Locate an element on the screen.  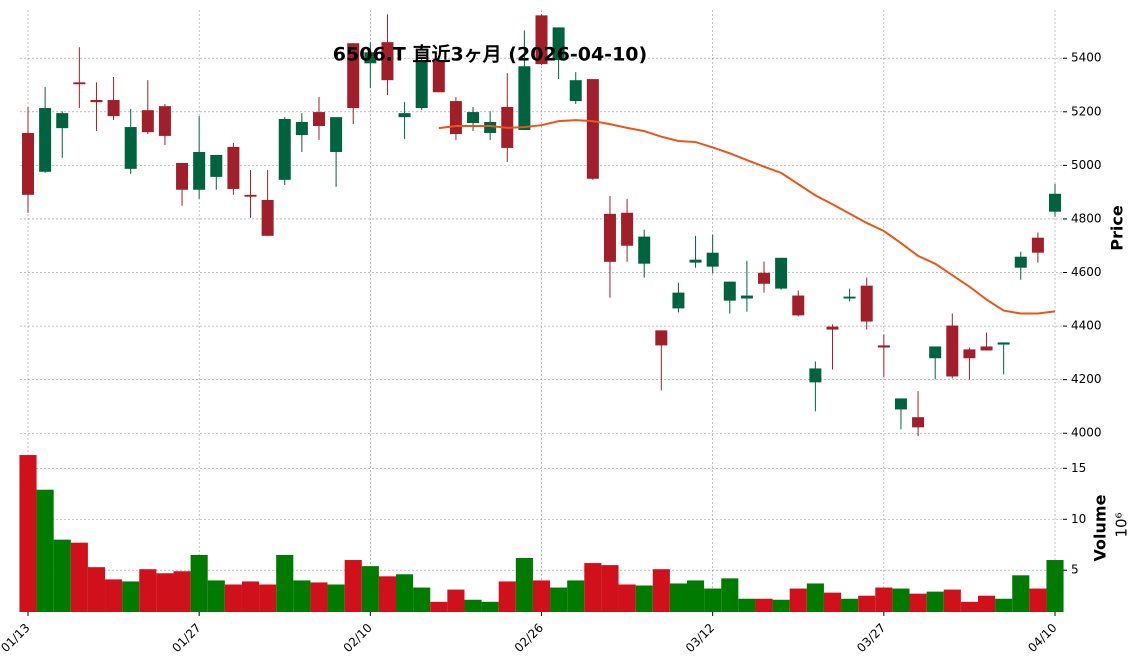
y-tick-label: 4400 is located at coordinates (1086, 326).